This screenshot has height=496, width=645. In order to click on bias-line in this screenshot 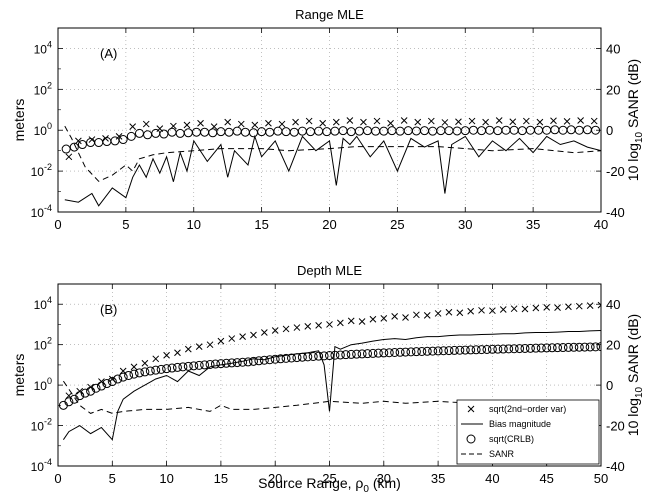, I will do `click(332, 170)`.